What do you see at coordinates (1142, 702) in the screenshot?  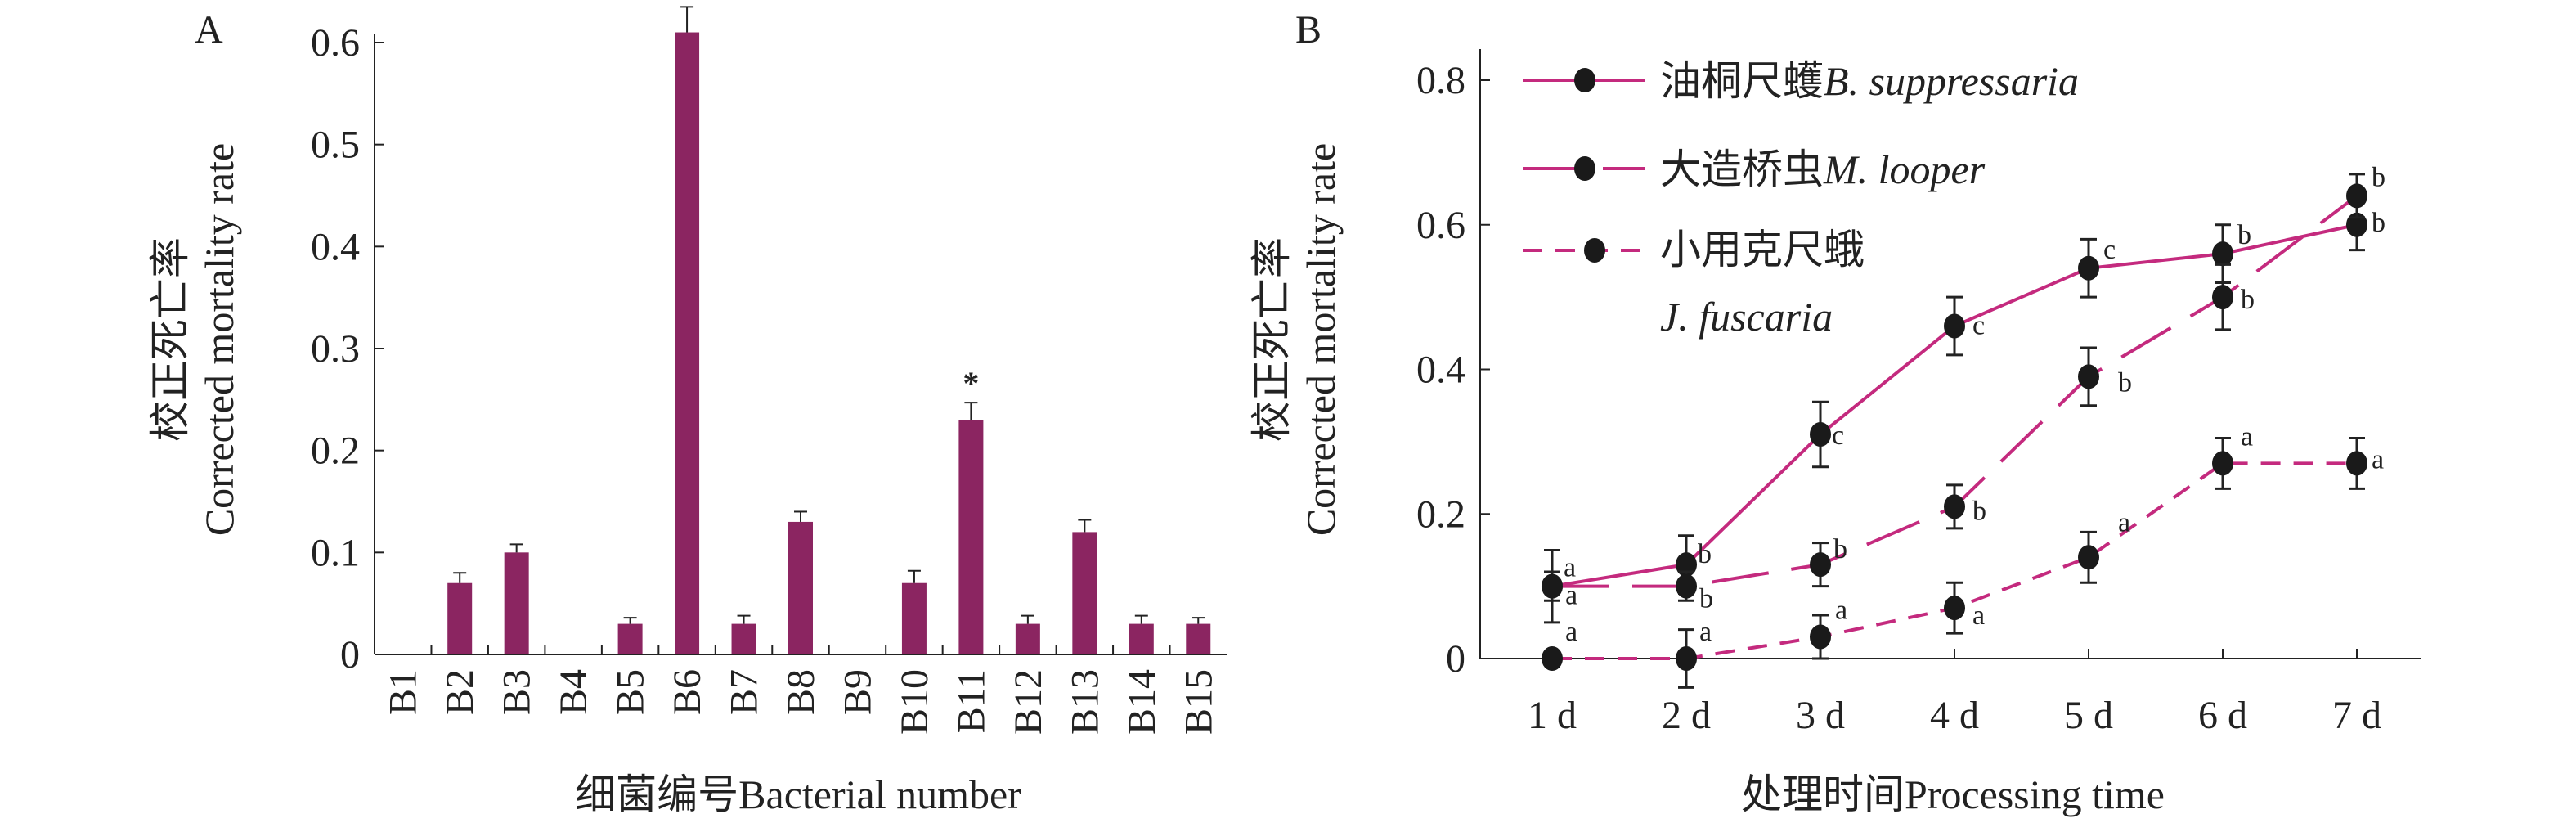 I see `panel-a-x-tick-label: B14` at bounding box center [1142, 702].